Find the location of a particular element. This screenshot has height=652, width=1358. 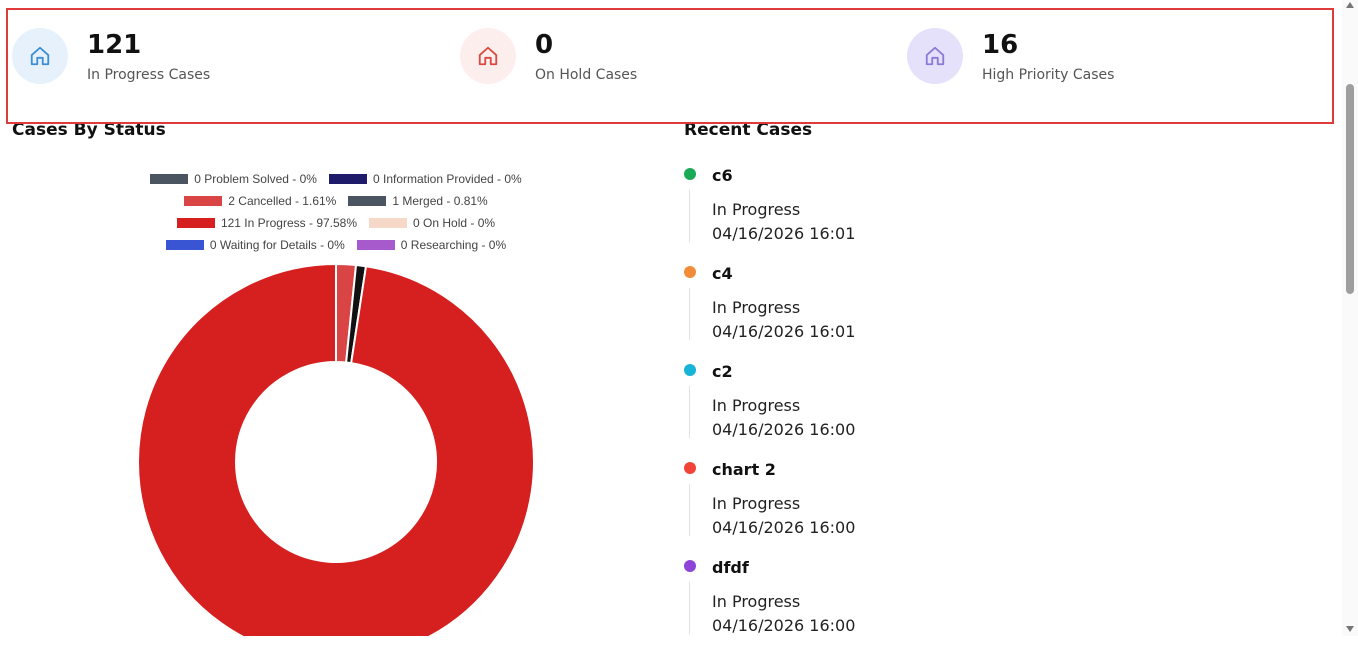

legend-item-researching: 0 Researching - 0% is located at coordinates (431, 245).